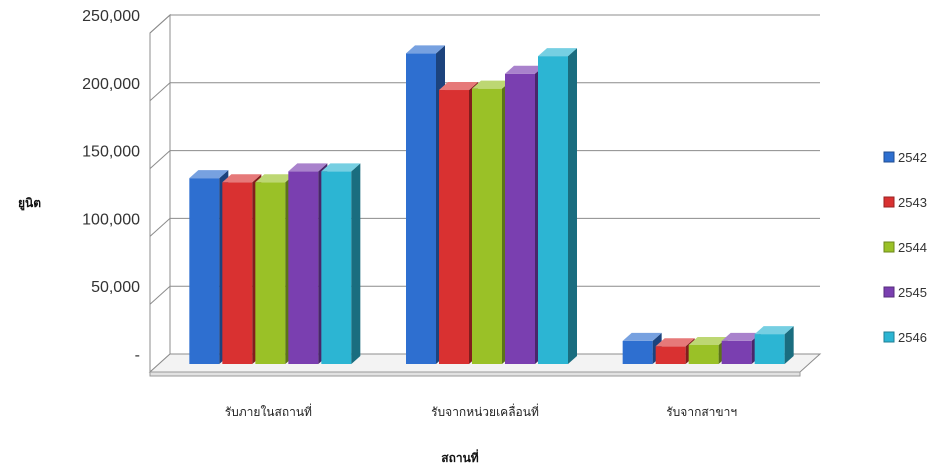  I want to click on y-axis-title: ยูนิต, so click(29, 203).